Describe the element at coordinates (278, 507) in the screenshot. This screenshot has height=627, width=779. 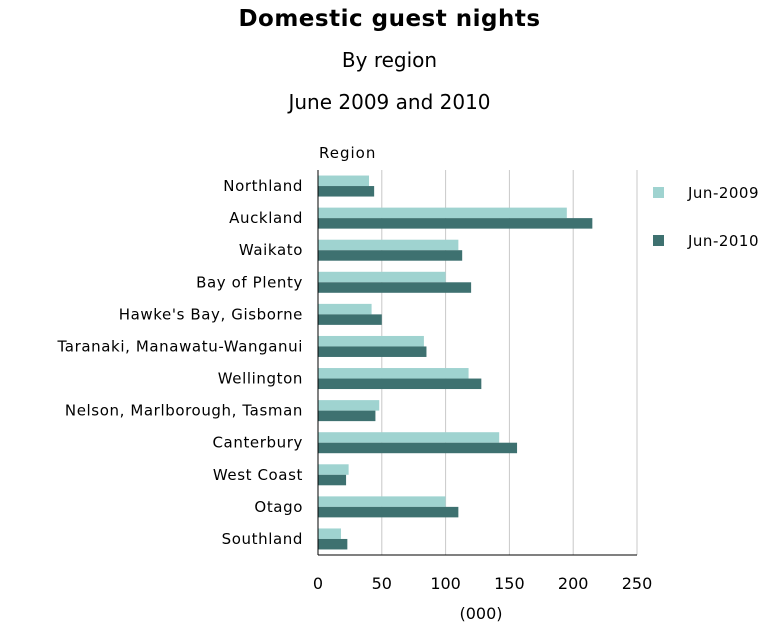
I see `category-label: Otago` at that location.